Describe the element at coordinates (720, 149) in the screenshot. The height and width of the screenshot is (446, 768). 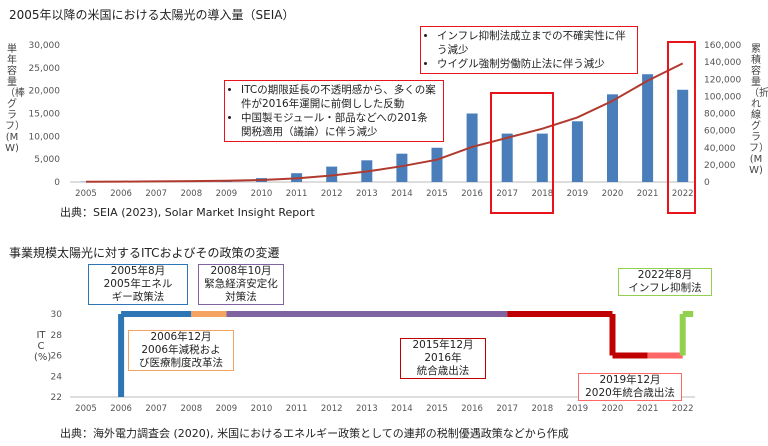
I see `y-tick-label-right: 40,000` at that location.